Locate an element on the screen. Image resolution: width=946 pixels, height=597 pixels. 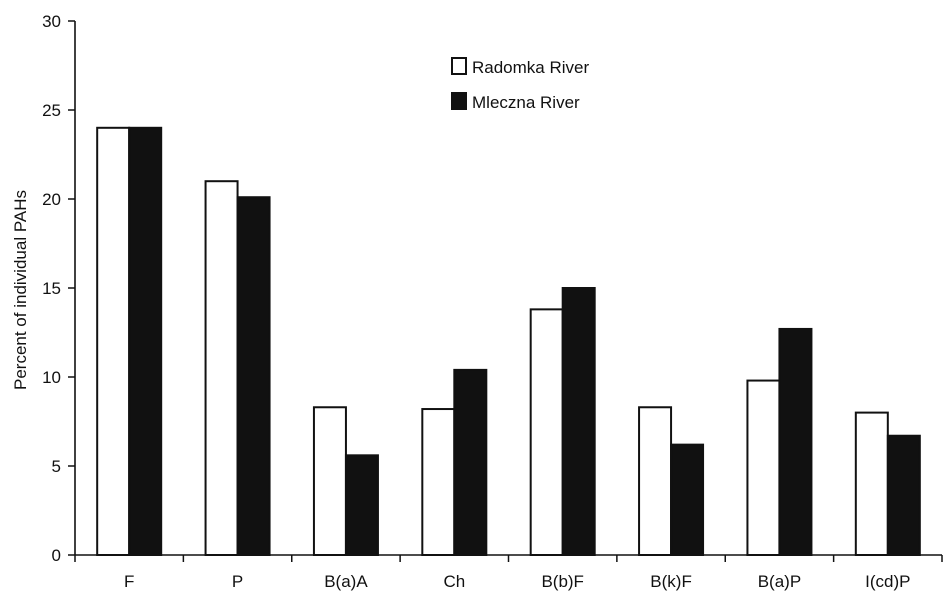
x-tick-label: P is located at coordinates (237, 581).